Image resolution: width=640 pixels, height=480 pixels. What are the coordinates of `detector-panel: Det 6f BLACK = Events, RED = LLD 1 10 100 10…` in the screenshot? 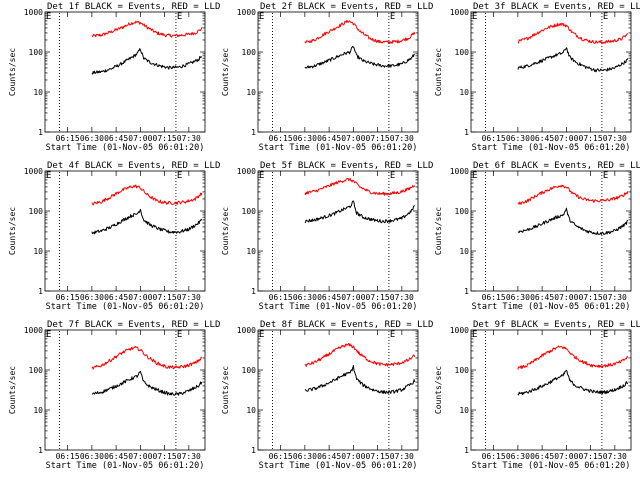 It's located at (537, 236).